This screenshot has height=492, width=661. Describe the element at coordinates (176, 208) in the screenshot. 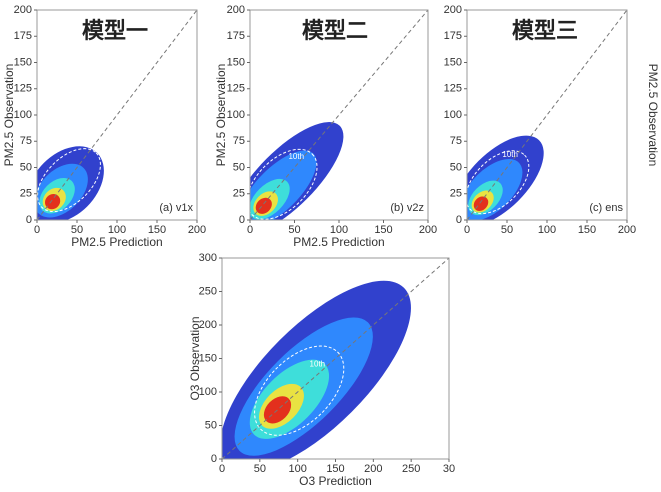

I see `panel-annotation: (a) v1x` at that location.